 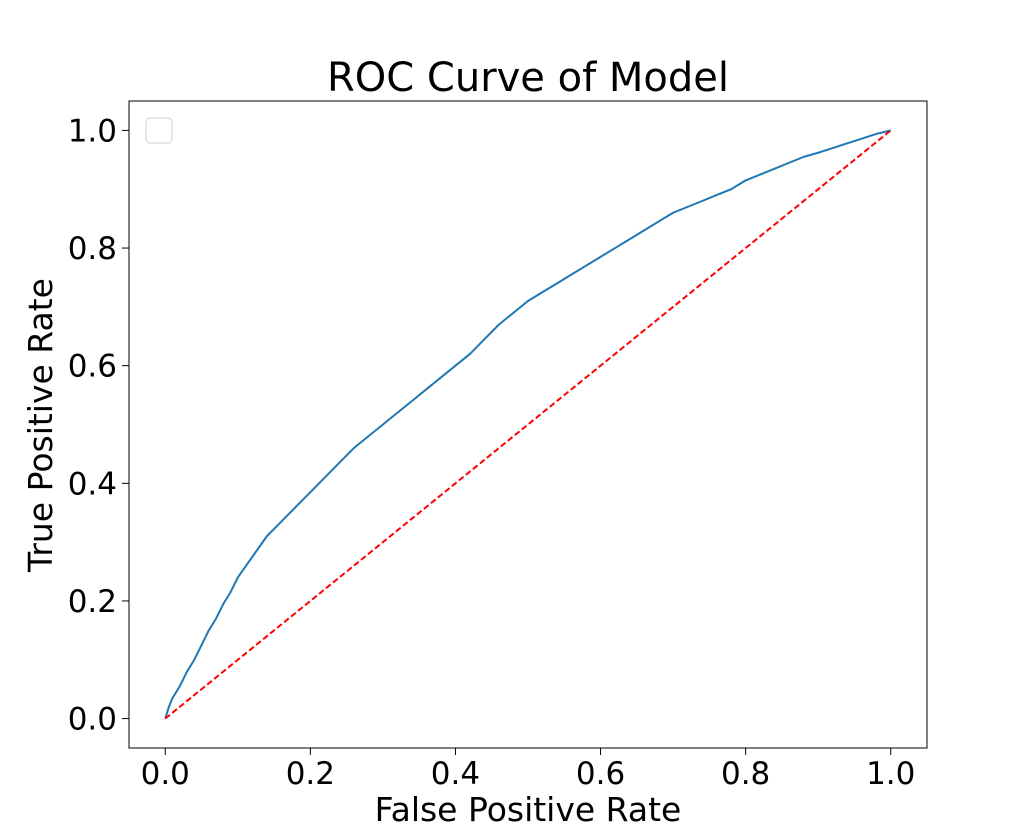 I want to click on x-tick-label: 0.8, so click(x=745, y=774).